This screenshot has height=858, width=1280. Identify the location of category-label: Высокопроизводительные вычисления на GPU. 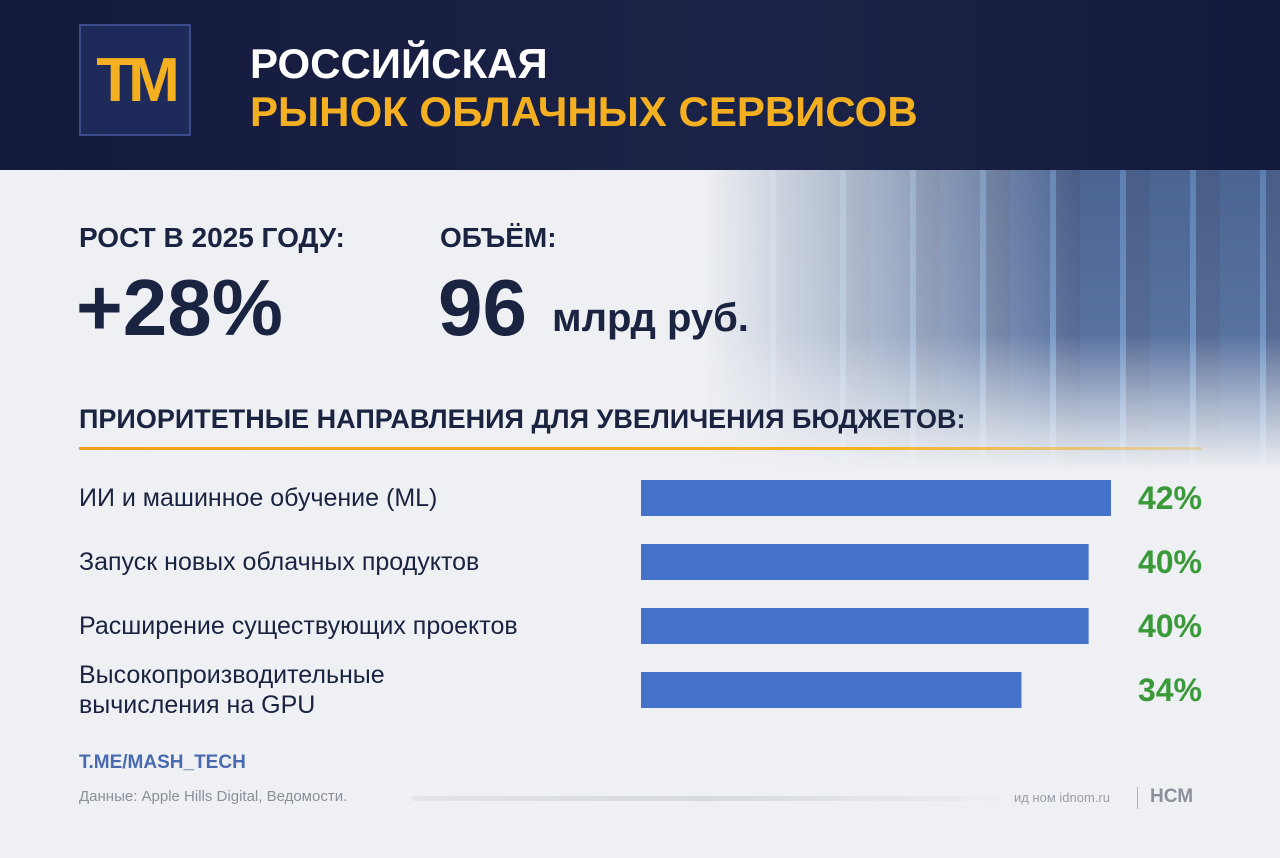
(232, 690).